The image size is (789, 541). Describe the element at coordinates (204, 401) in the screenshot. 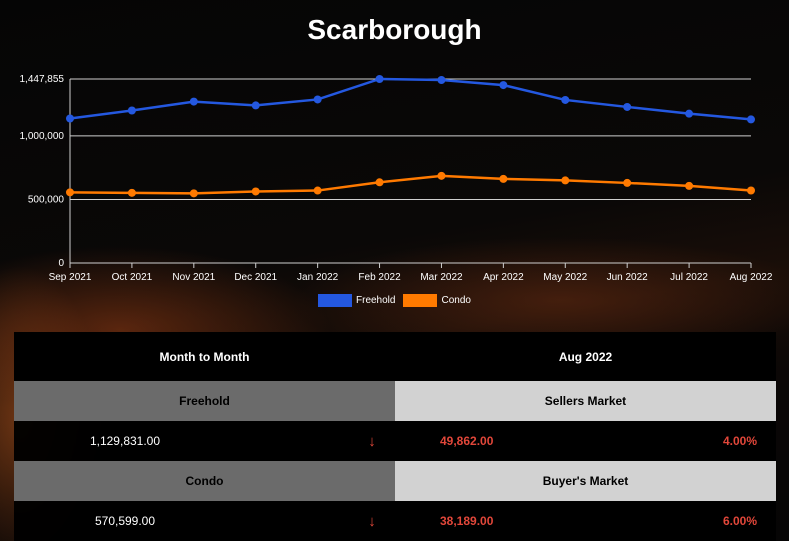

I see `freehold-label: Freehold` at that location.